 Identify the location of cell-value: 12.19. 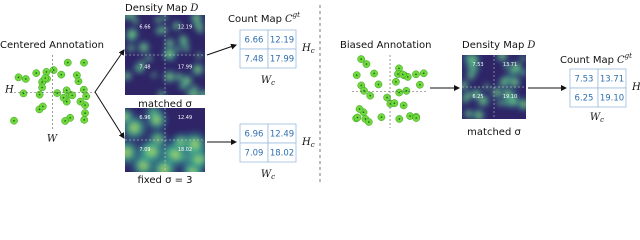
(282, 41).